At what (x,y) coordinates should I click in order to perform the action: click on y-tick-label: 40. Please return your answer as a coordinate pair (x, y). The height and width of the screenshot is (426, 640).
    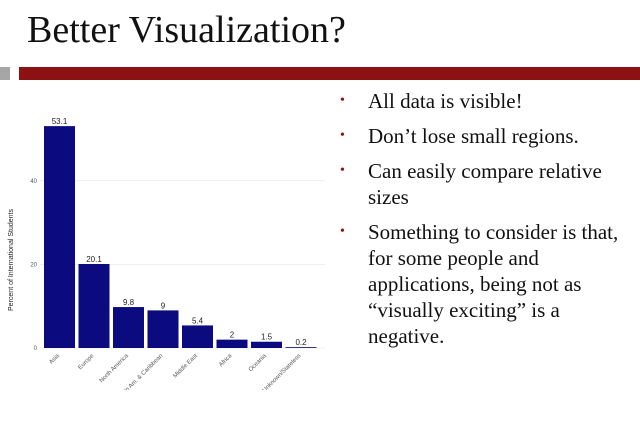
    Looking at the image, I should click on (33, 182).